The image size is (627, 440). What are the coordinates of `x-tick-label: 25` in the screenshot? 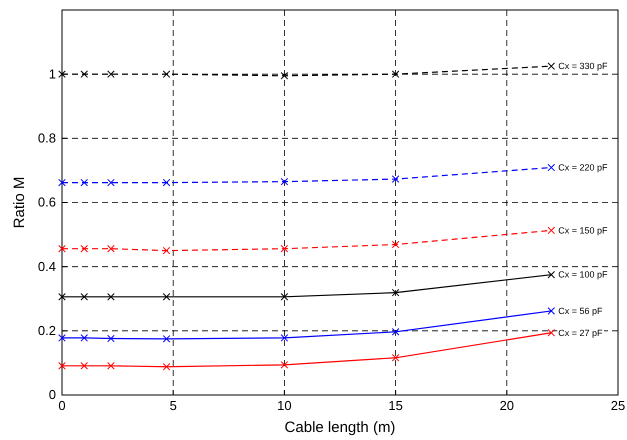 It's located at (618, 406).